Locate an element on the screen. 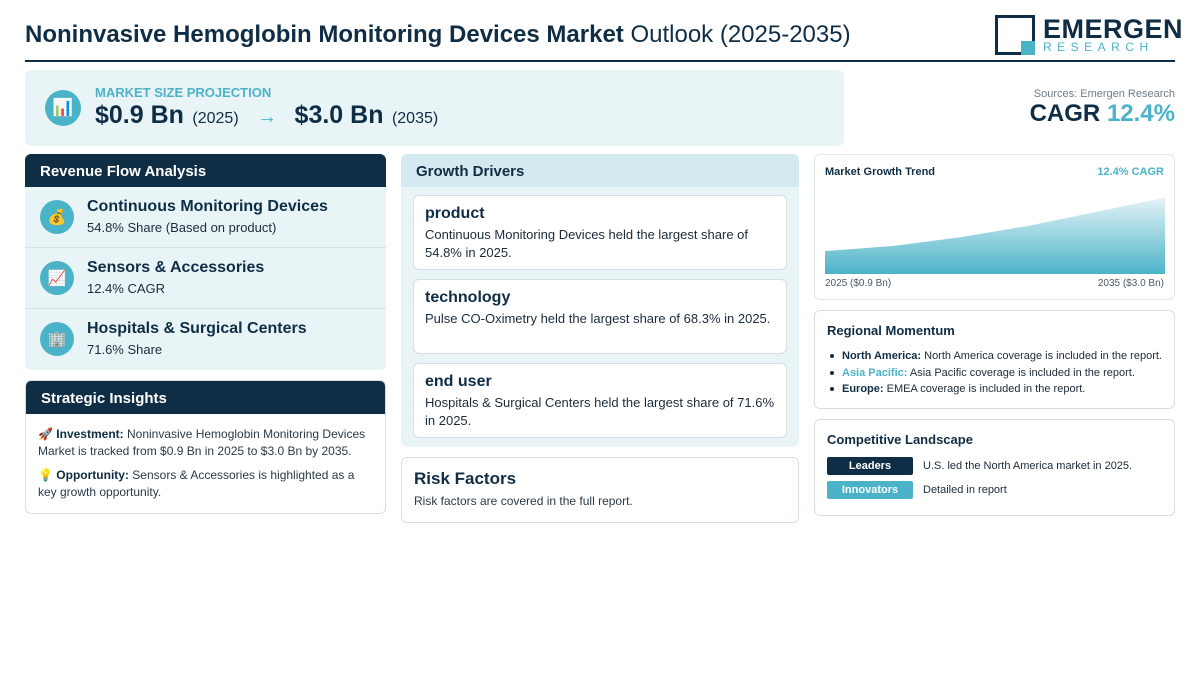 The image size is (1200, 700). logo-name: EMERGEN is located at coordinates (1113, 29).